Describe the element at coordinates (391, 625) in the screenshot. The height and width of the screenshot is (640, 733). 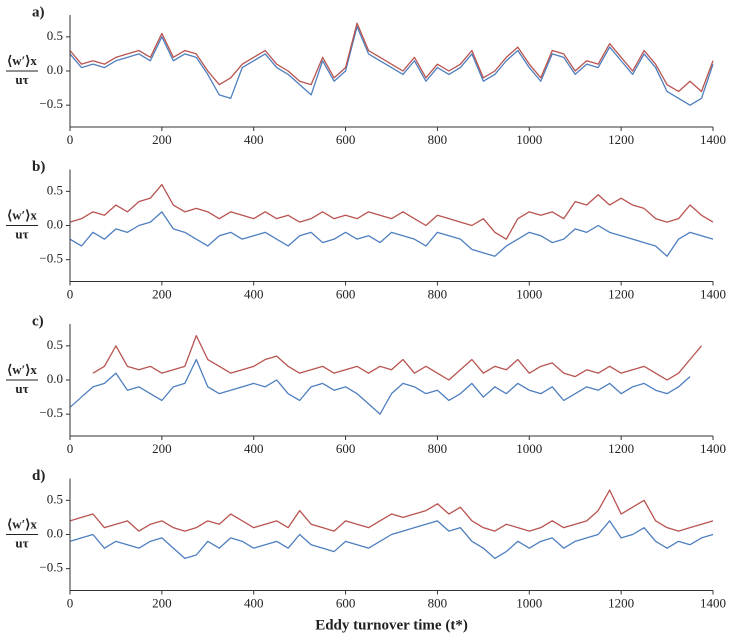
I see `x-axis-label: Eddy turnover time (t*)` at that location.